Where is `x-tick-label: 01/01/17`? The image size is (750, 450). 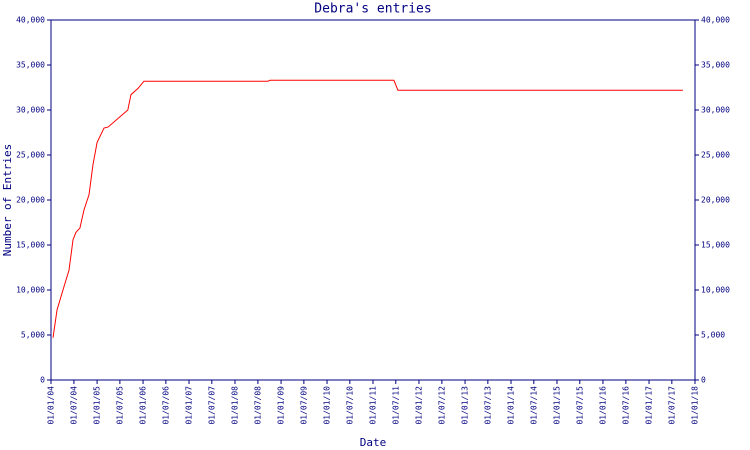
x-tick-label: 01/01/17 is located at coordinates (649, 405).